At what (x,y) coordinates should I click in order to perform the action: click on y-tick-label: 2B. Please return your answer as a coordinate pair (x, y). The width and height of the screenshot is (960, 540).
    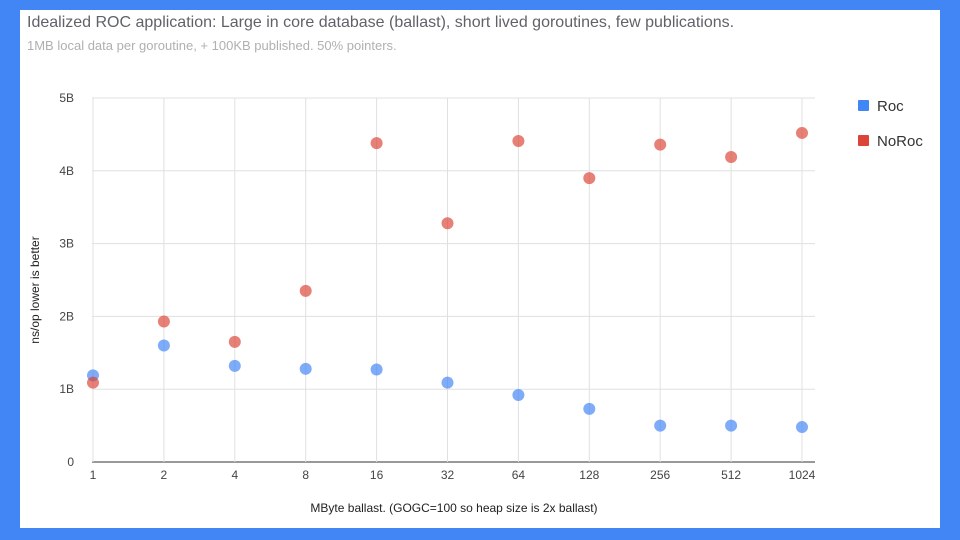
    Looking at the image, I should click on (66, 316).